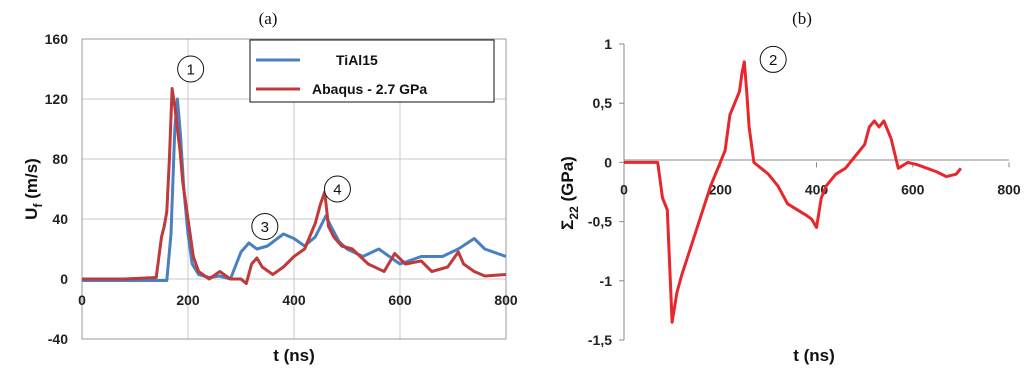  Describe the element at coordinates (624, 189) in the screenshot. I see `chart-b-x-tick-label: 0` at that location.